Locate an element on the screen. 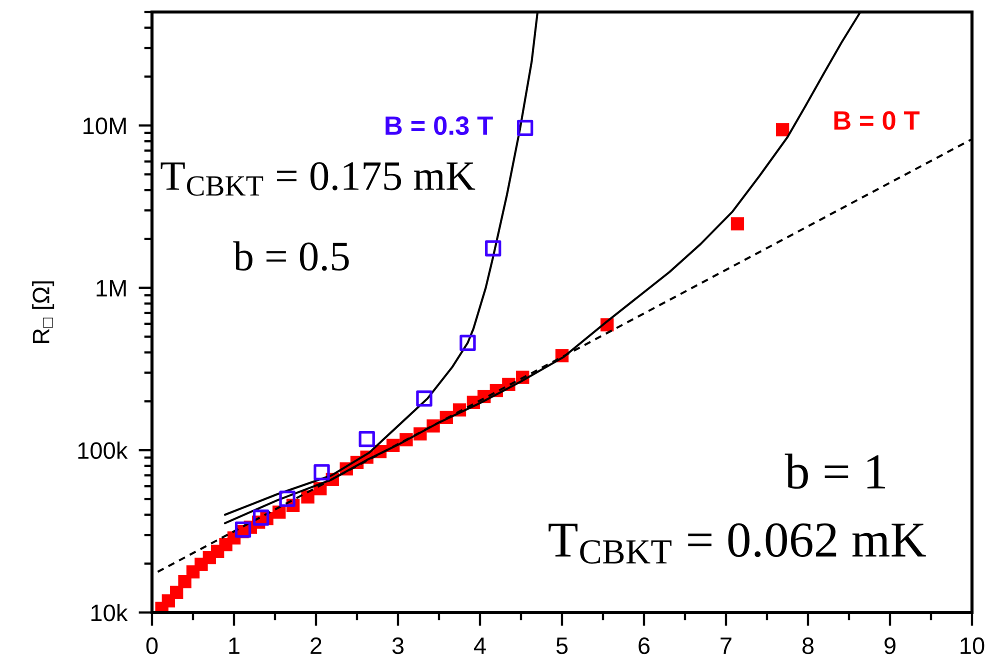  annotation: T$_{CBKT}$ = 0.175 mK is located at coordinates (318, 179).